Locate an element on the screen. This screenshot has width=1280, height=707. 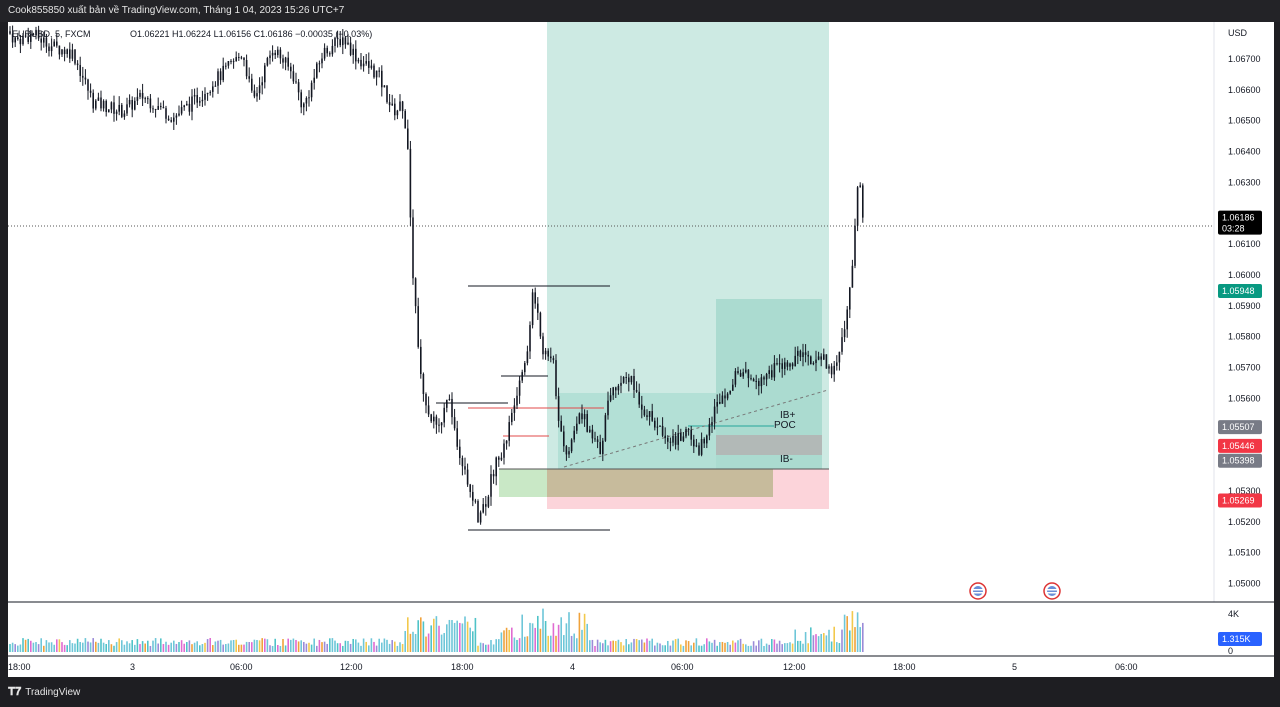
time-tick-label: 12:00 is located at coordinates (351, 667).